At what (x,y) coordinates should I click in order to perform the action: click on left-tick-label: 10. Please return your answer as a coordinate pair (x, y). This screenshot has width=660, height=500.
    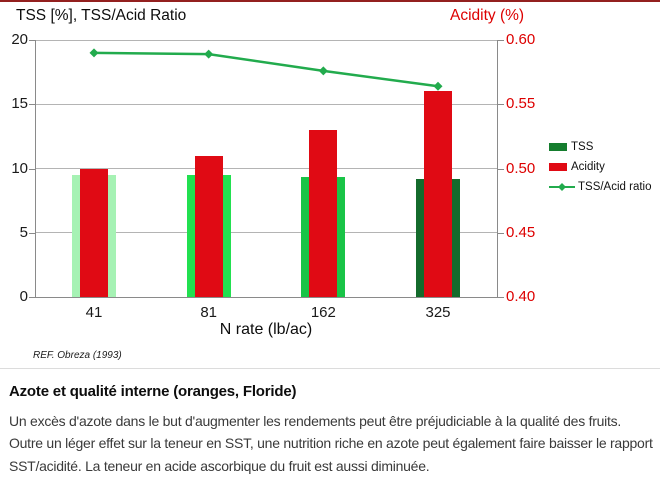
    Looking at the image, I should click on (19, 168).